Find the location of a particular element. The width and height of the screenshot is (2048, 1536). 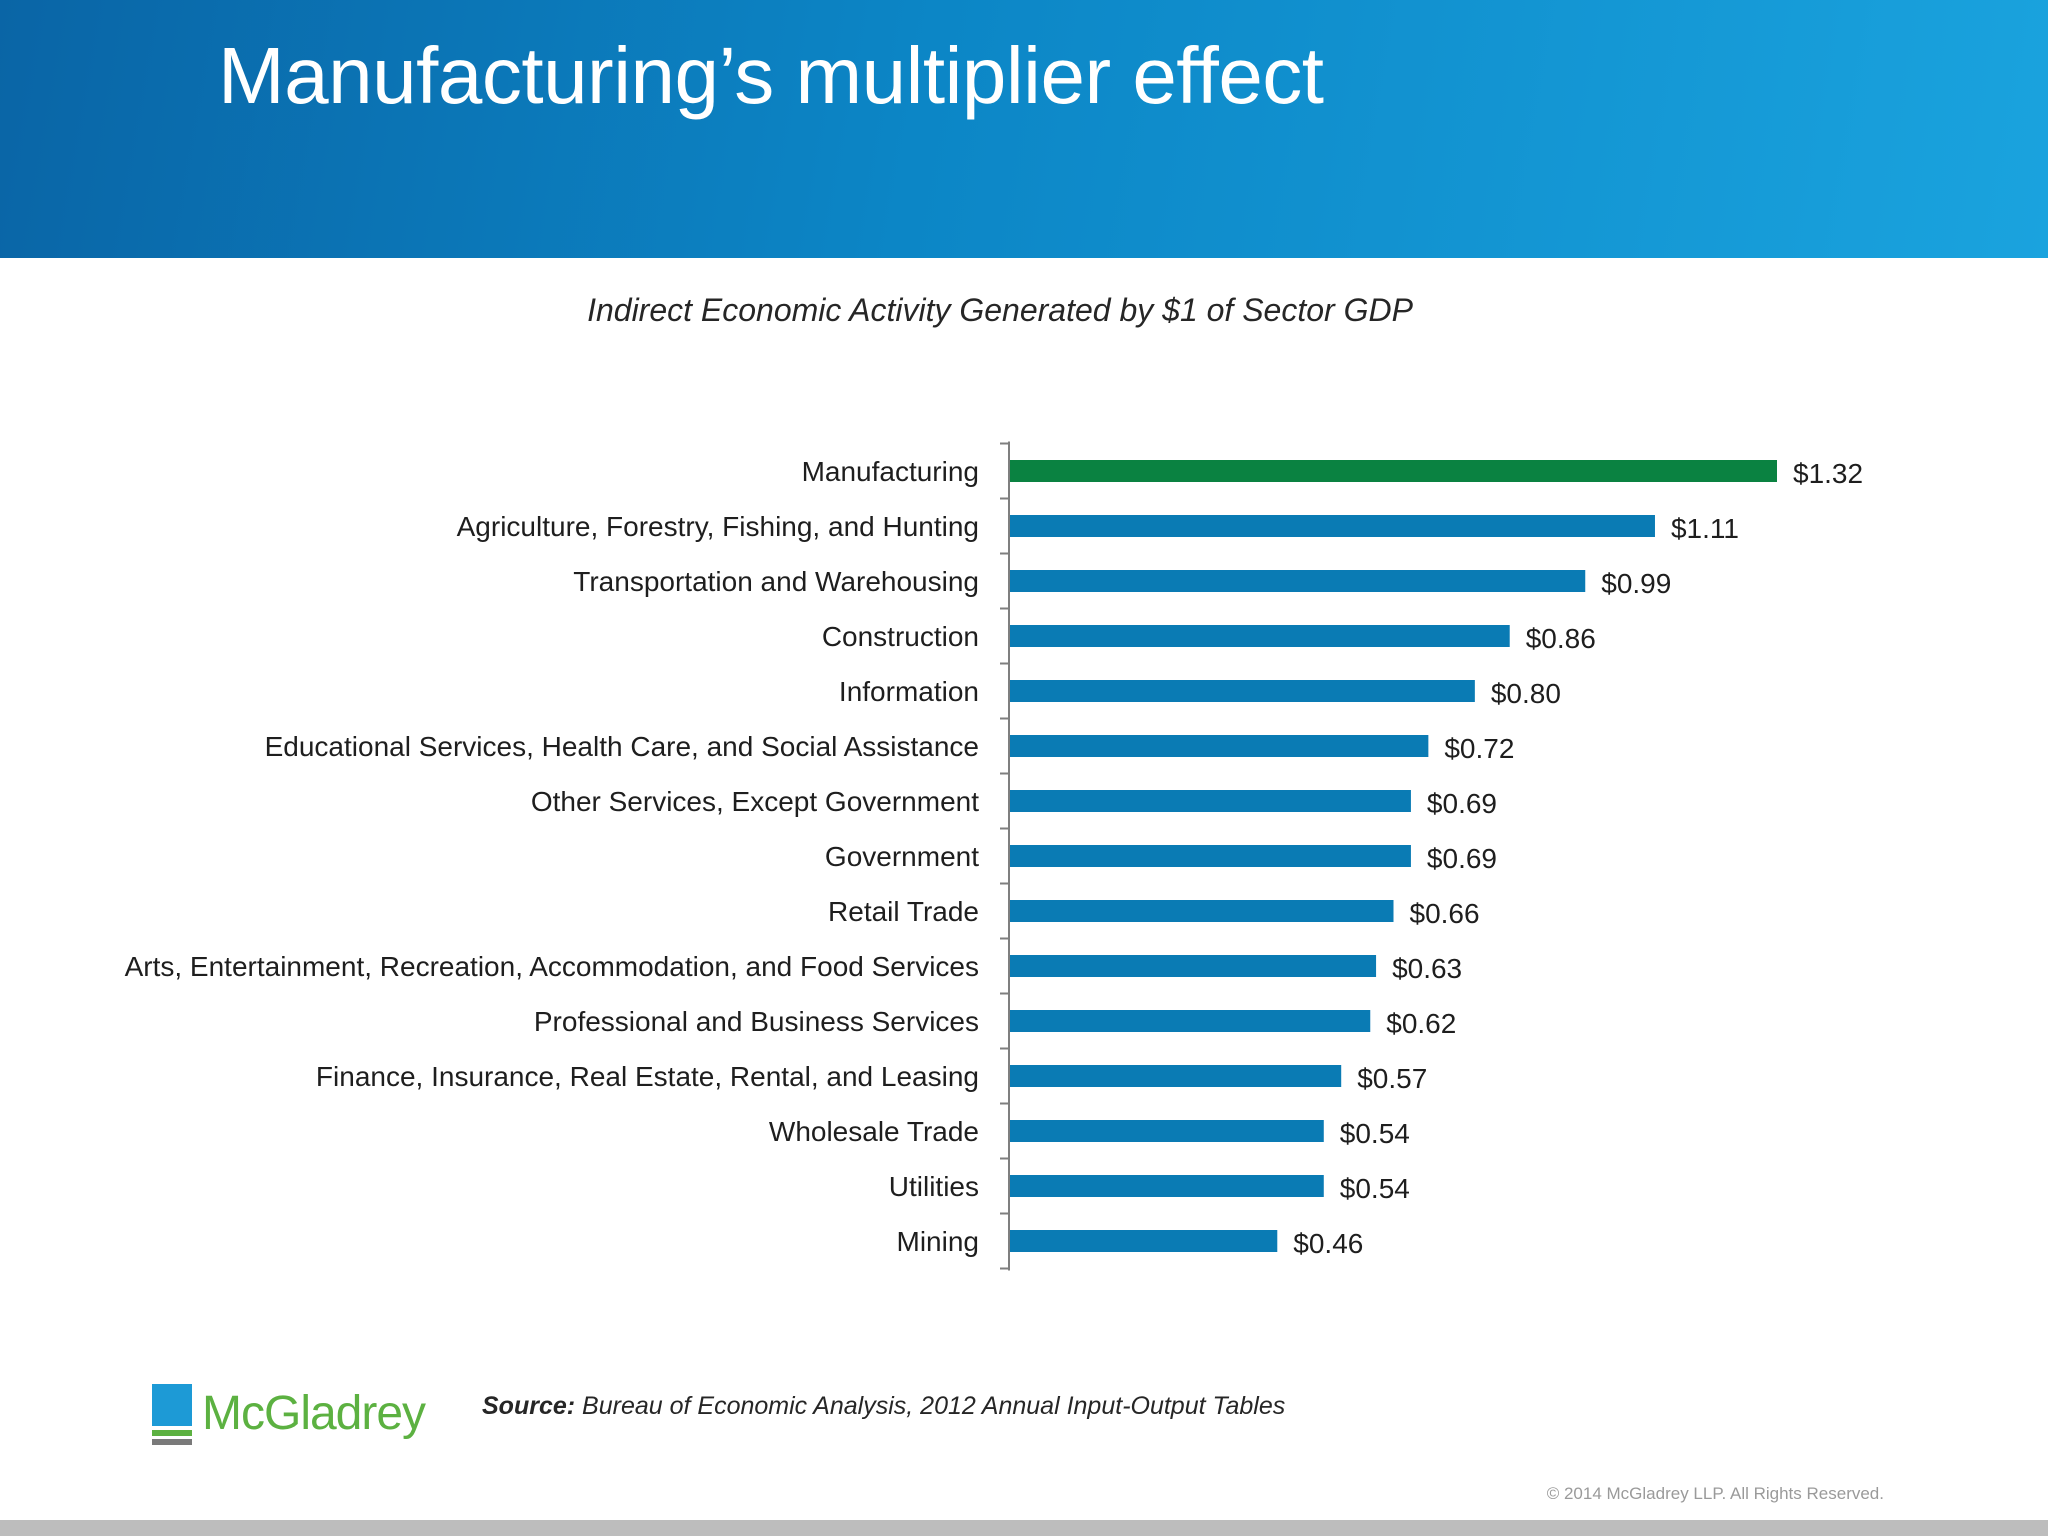

value-label: $0.86 is located at coordinates (1561, 638).